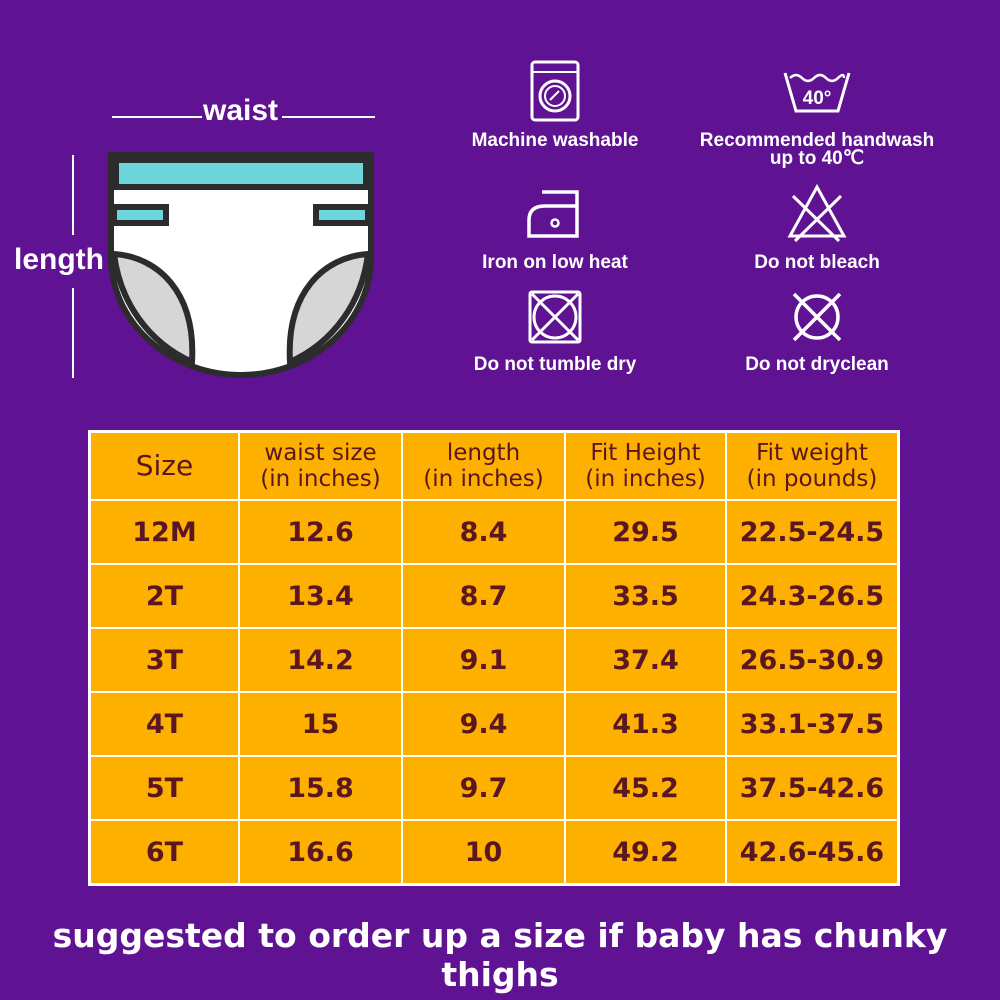 This screenshot has width=1000, height=1000. What do you see at coordinates (812, 724) in the screenshot?
I see `cell-fit-weight: 33.1-37.5` at bounding box center [812, 724].